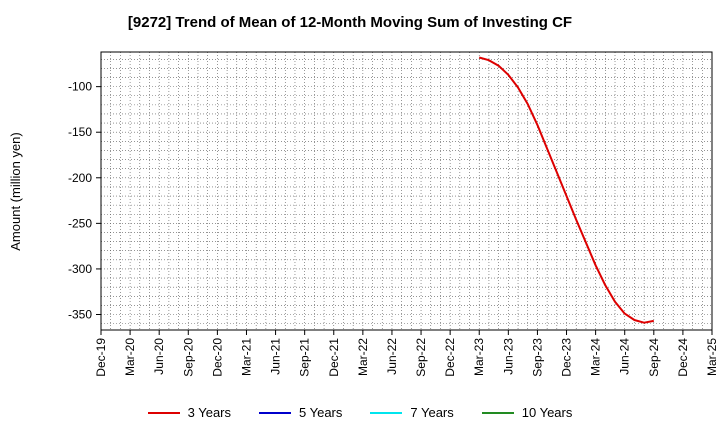 Image resolution: width=720 pixels, height=440 pixels. I want to click on x-tick-label: Jun-24, so click(625, 356).